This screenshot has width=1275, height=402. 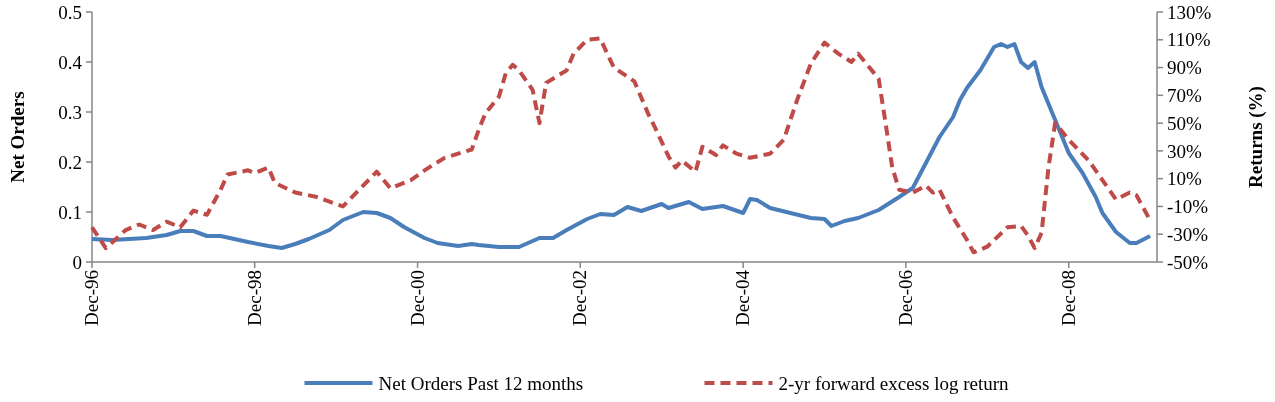 What do you see at coordinates (1256, 137) in the screenshot?
I see `y2-axis-title: Returns (%)` at bounding box center [1256, 137].